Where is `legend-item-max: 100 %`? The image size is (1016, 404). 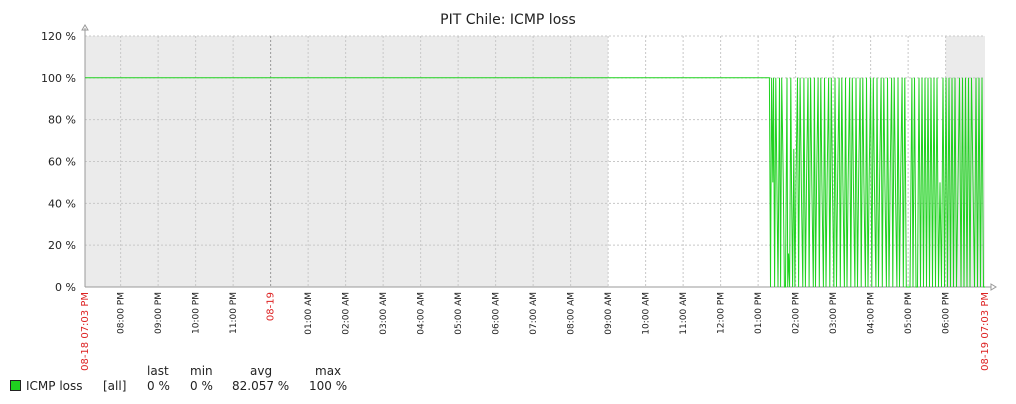 legend-item-max: 100 % is located at coordinates (328, 386).